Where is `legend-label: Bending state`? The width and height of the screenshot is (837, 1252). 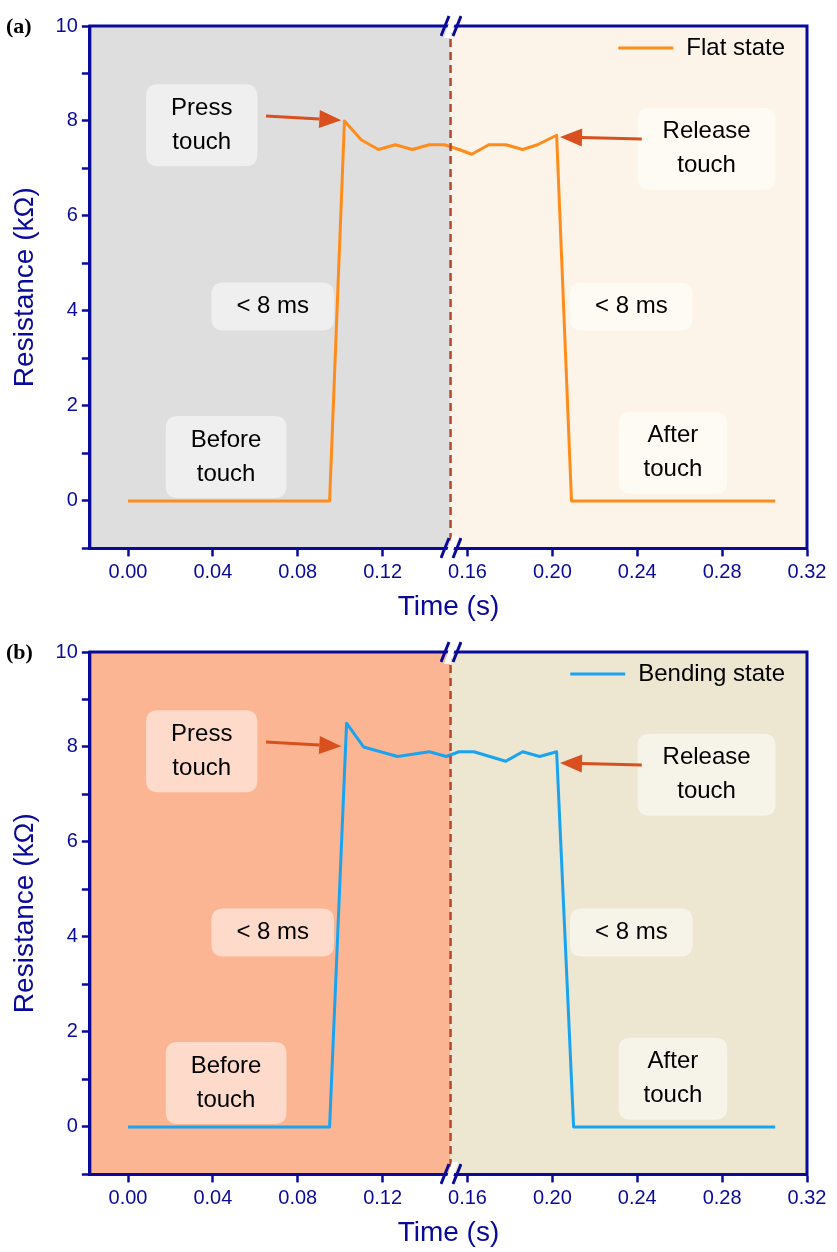 legend-label: Bending state is located at coordinates (711, 672).